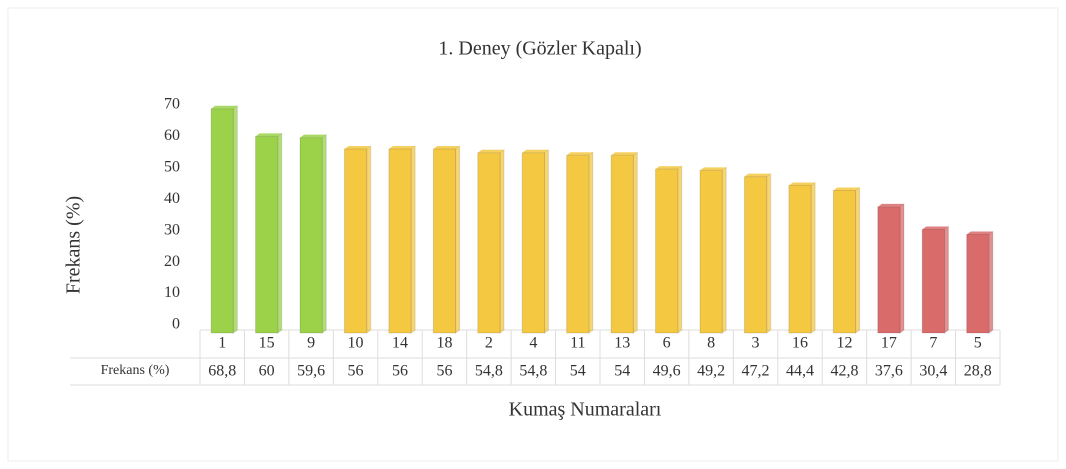  I want to click on y-tick-label: 20, so click(172, 261).